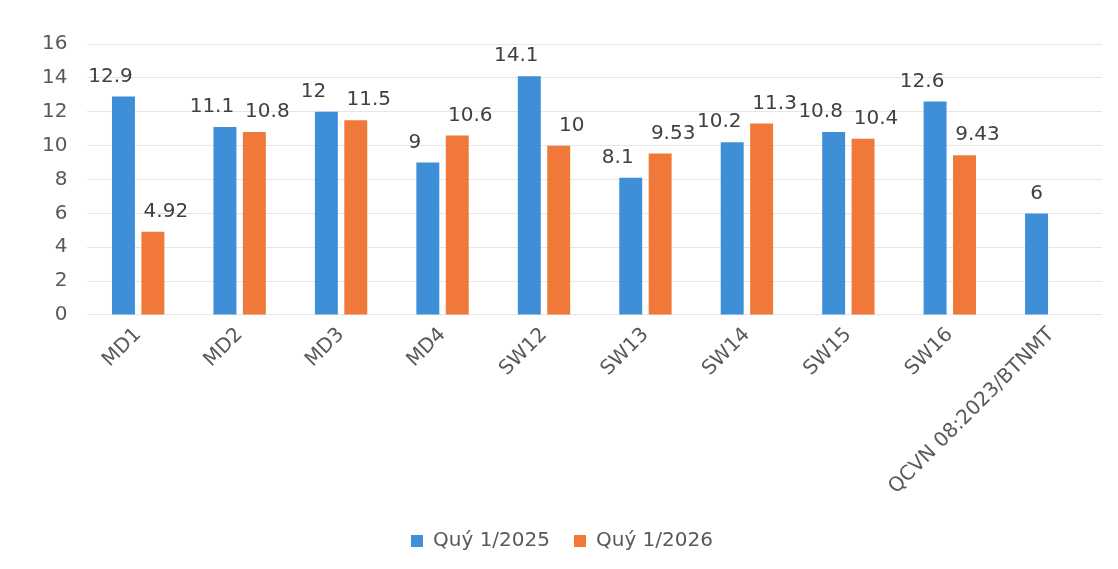  I want to click on data-label: 9.53, so click(673, 131).